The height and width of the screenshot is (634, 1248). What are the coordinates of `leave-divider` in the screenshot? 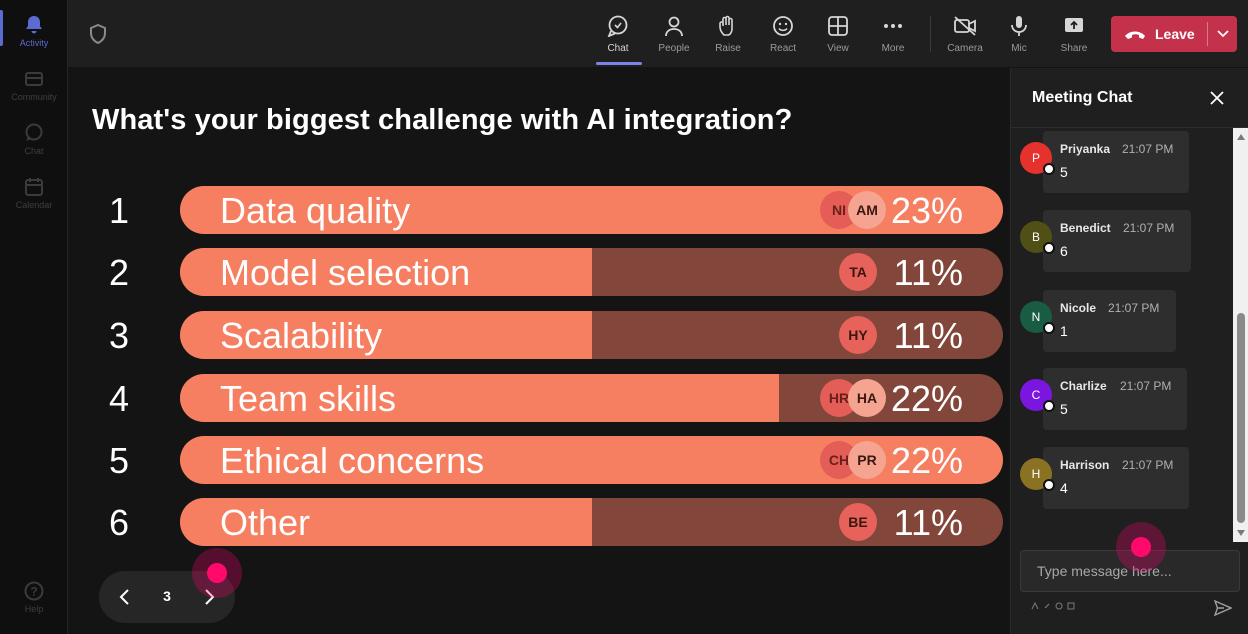 It's located at (1207, 34).